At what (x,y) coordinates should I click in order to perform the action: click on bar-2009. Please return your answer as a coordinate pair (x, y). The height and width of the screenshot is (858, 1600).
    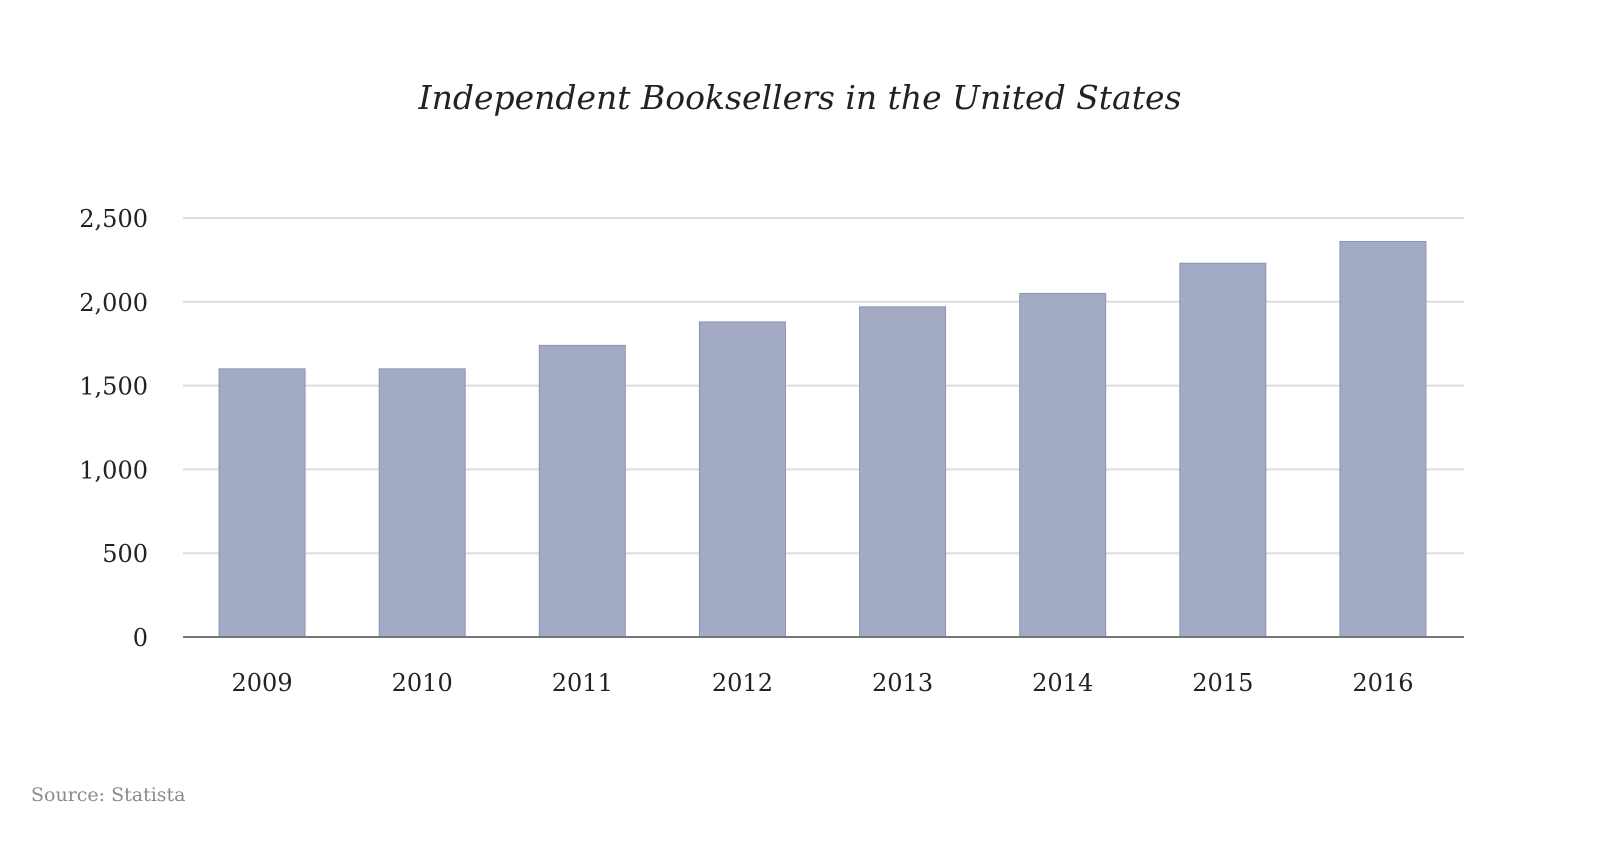
    Looking at the image, I should click on (262, 503).